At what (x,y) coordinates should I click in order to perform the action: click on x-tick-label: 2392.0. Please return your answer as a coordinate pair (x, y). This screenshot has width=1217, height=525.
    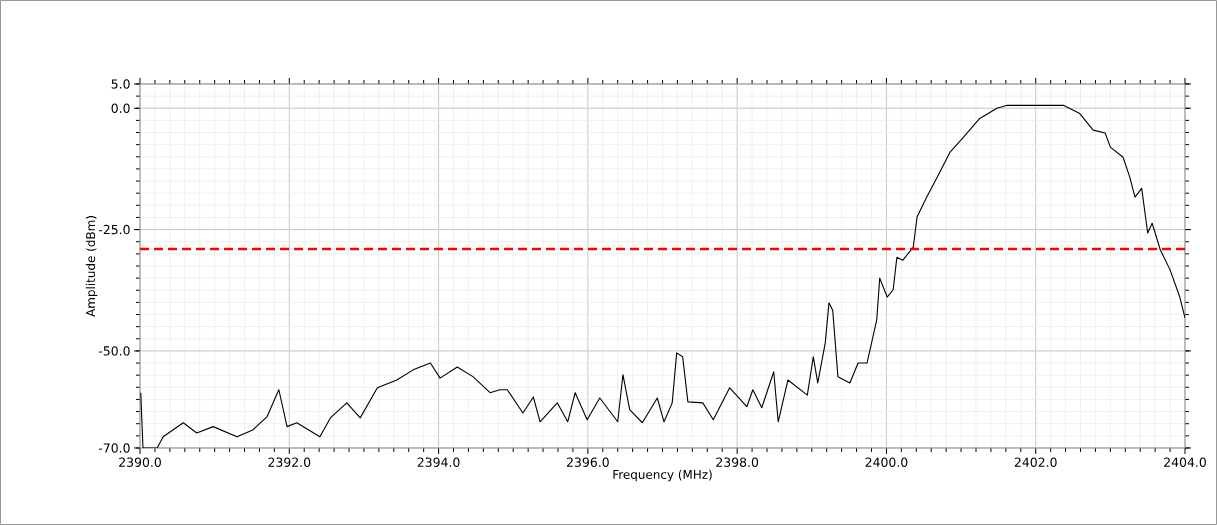
    Looking at the image, I should click on (289, 462).